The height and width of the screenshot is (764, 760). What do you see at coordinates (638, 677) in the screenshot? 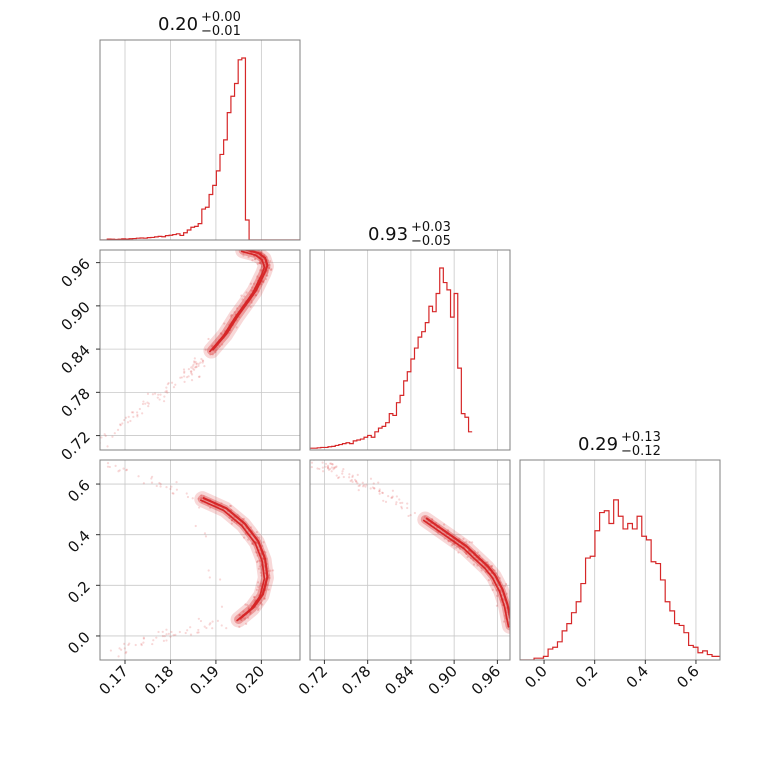
I see `x-tick-label: 0.4` at bounding box center [638, 677].